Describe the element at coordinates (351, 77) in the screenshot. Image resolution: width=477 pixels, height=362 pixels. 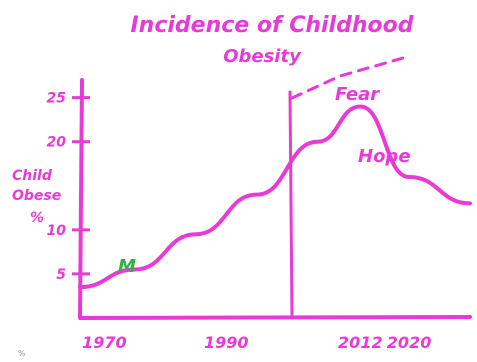
I see `fear-projection-line` at that location.